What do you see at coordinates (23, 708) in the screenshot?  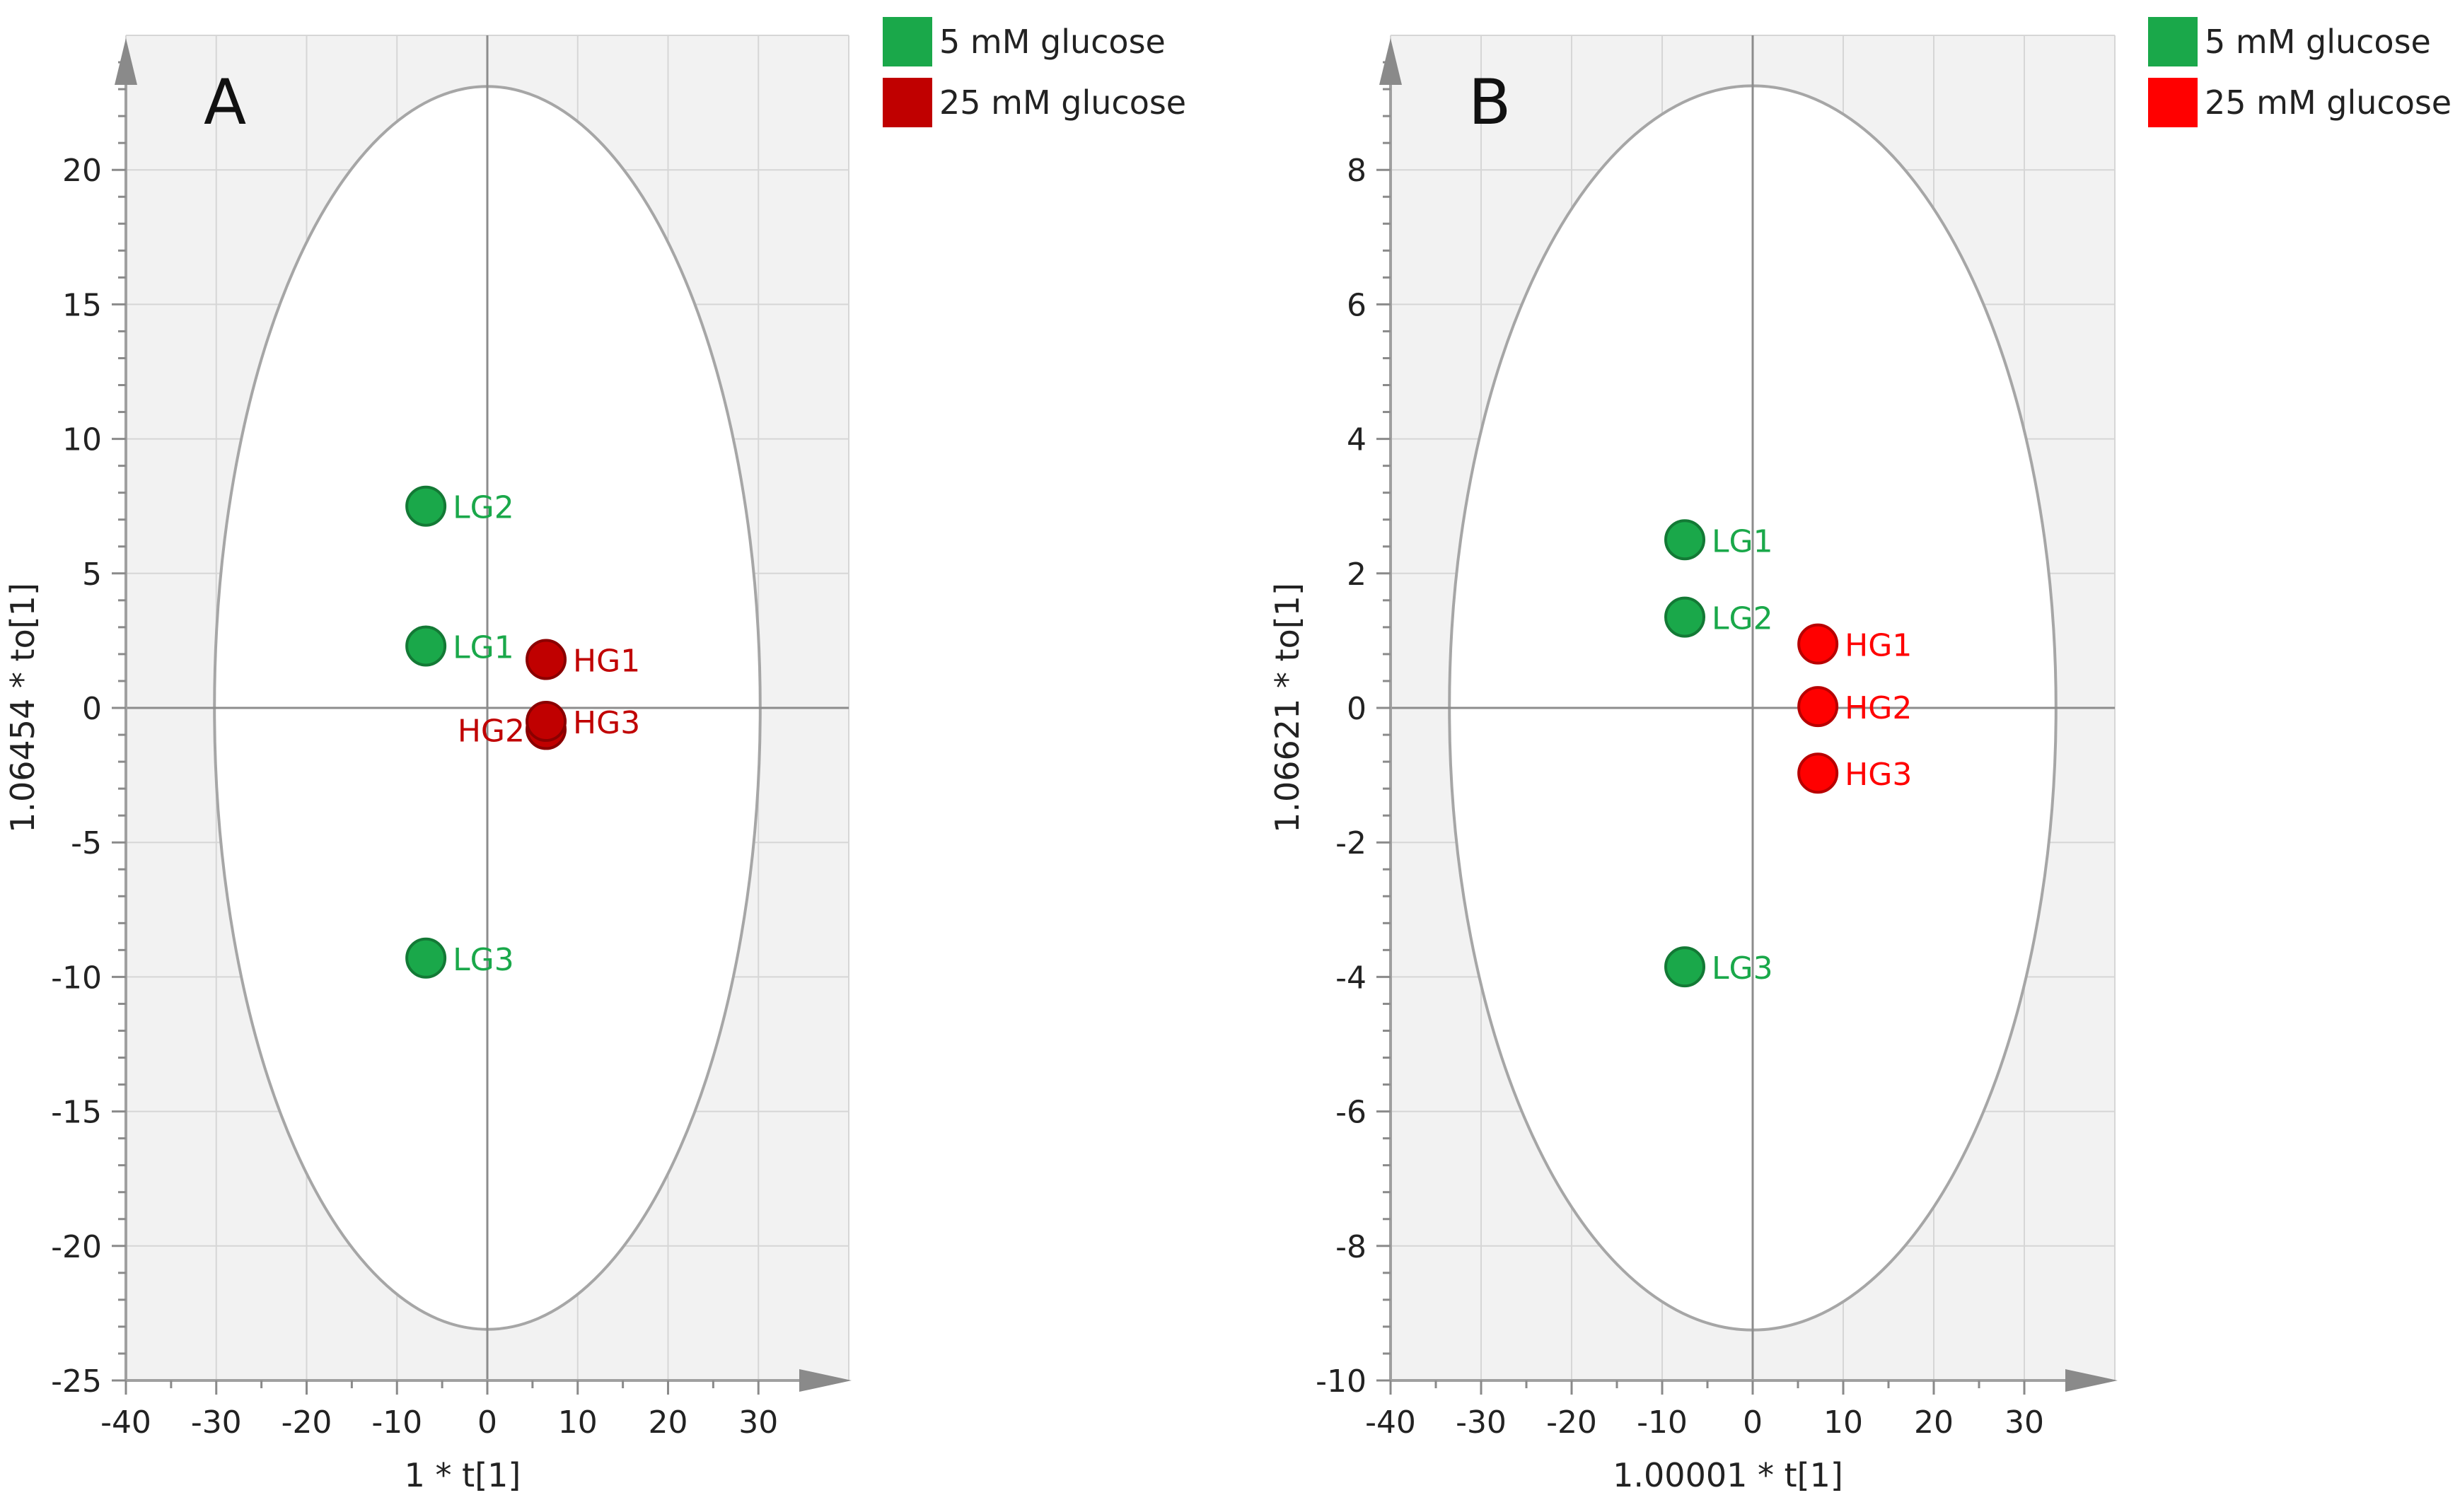 I see `y-axis-title: 1.06454 * to[1]` at bounding box center [23, 708].